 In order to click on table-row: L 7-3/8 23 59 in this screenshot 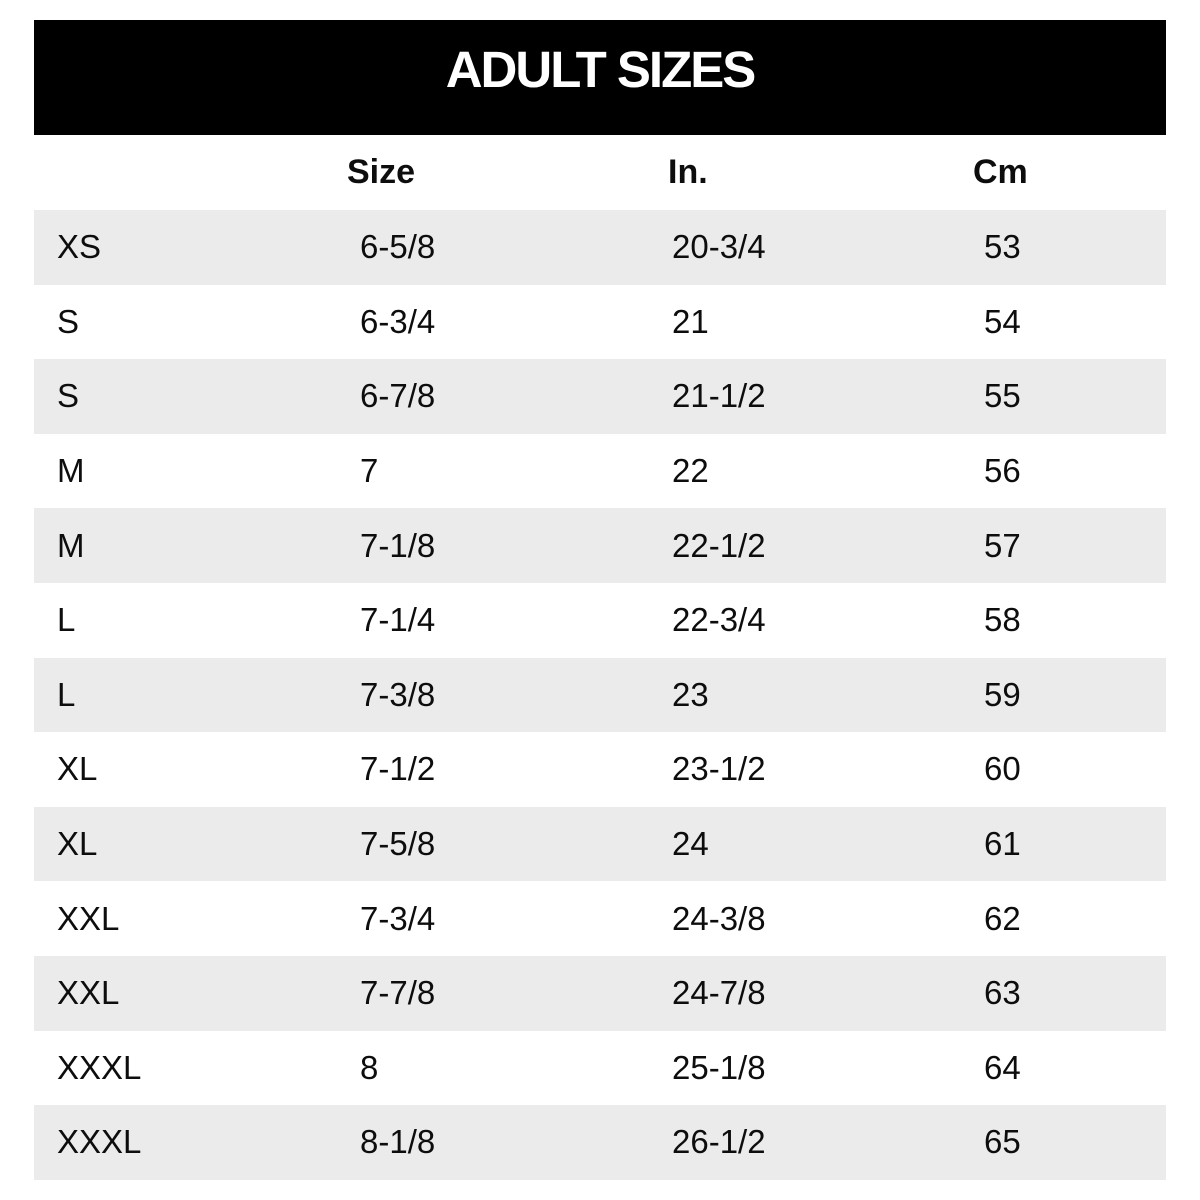, I will do `click(600, 695)`.